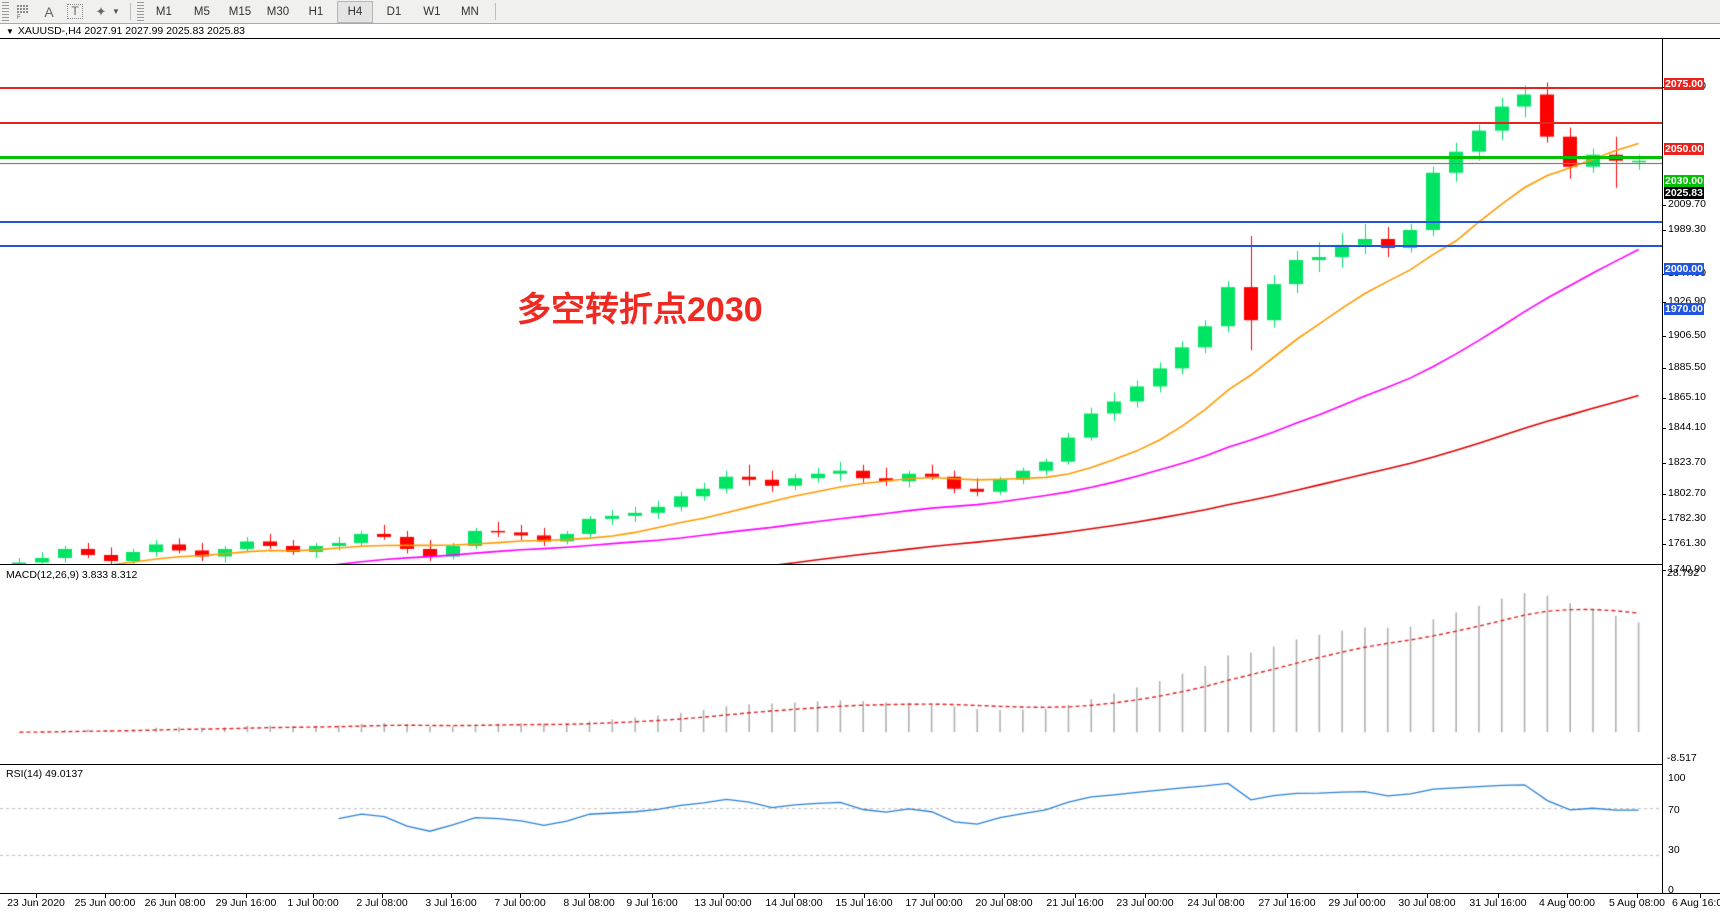 The width and height of the screenshot is (1720, 919). What do you see at coordinates (49, 11) in the screenshot?
I see `text-label-icon: A` at bounding box center [49, 11].